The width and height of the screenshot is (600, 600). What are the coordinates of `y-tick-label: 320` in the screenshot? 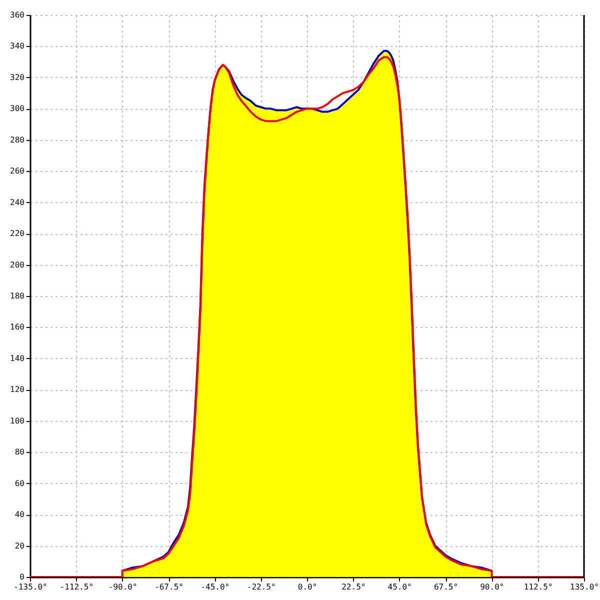 It's located at (17, 77).